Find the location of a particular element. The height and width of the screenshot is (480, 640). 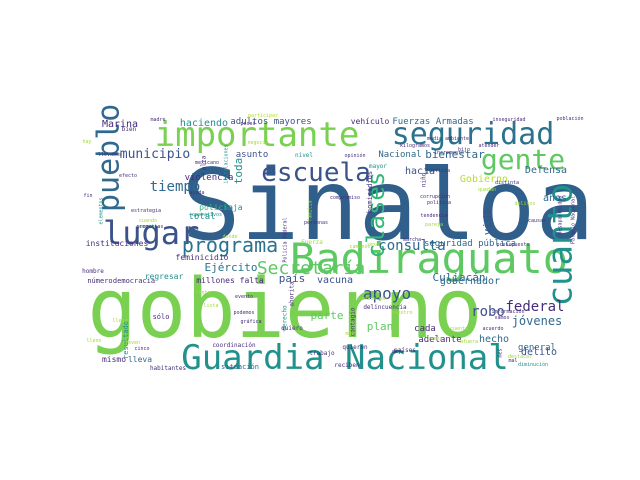

cloud-word: seguir is located at coordinates (148, 227).